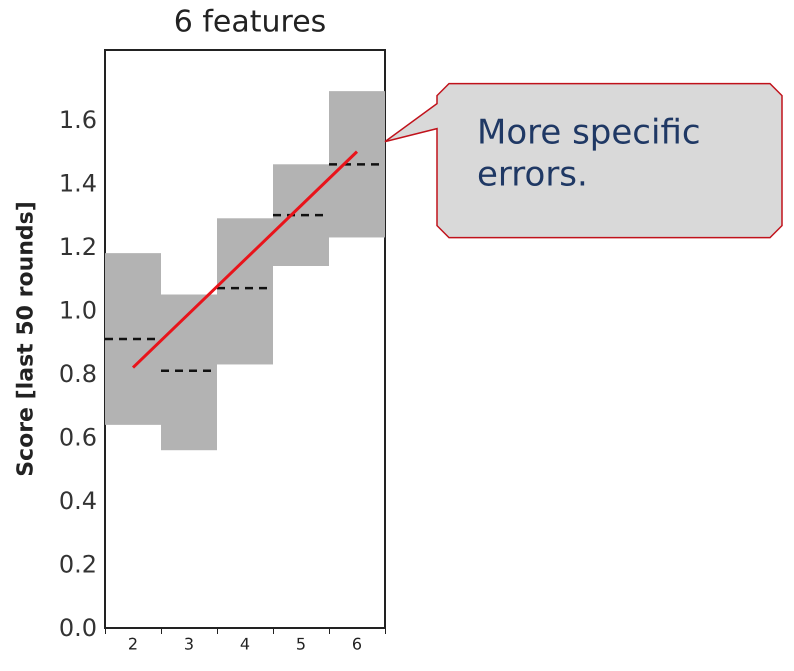 This screenshot has width=794, height=671. What do you see at coordinates (77, 183) in the screenshot?
I see `y-tick-label: 1.4` at bounding box center [77, 183].